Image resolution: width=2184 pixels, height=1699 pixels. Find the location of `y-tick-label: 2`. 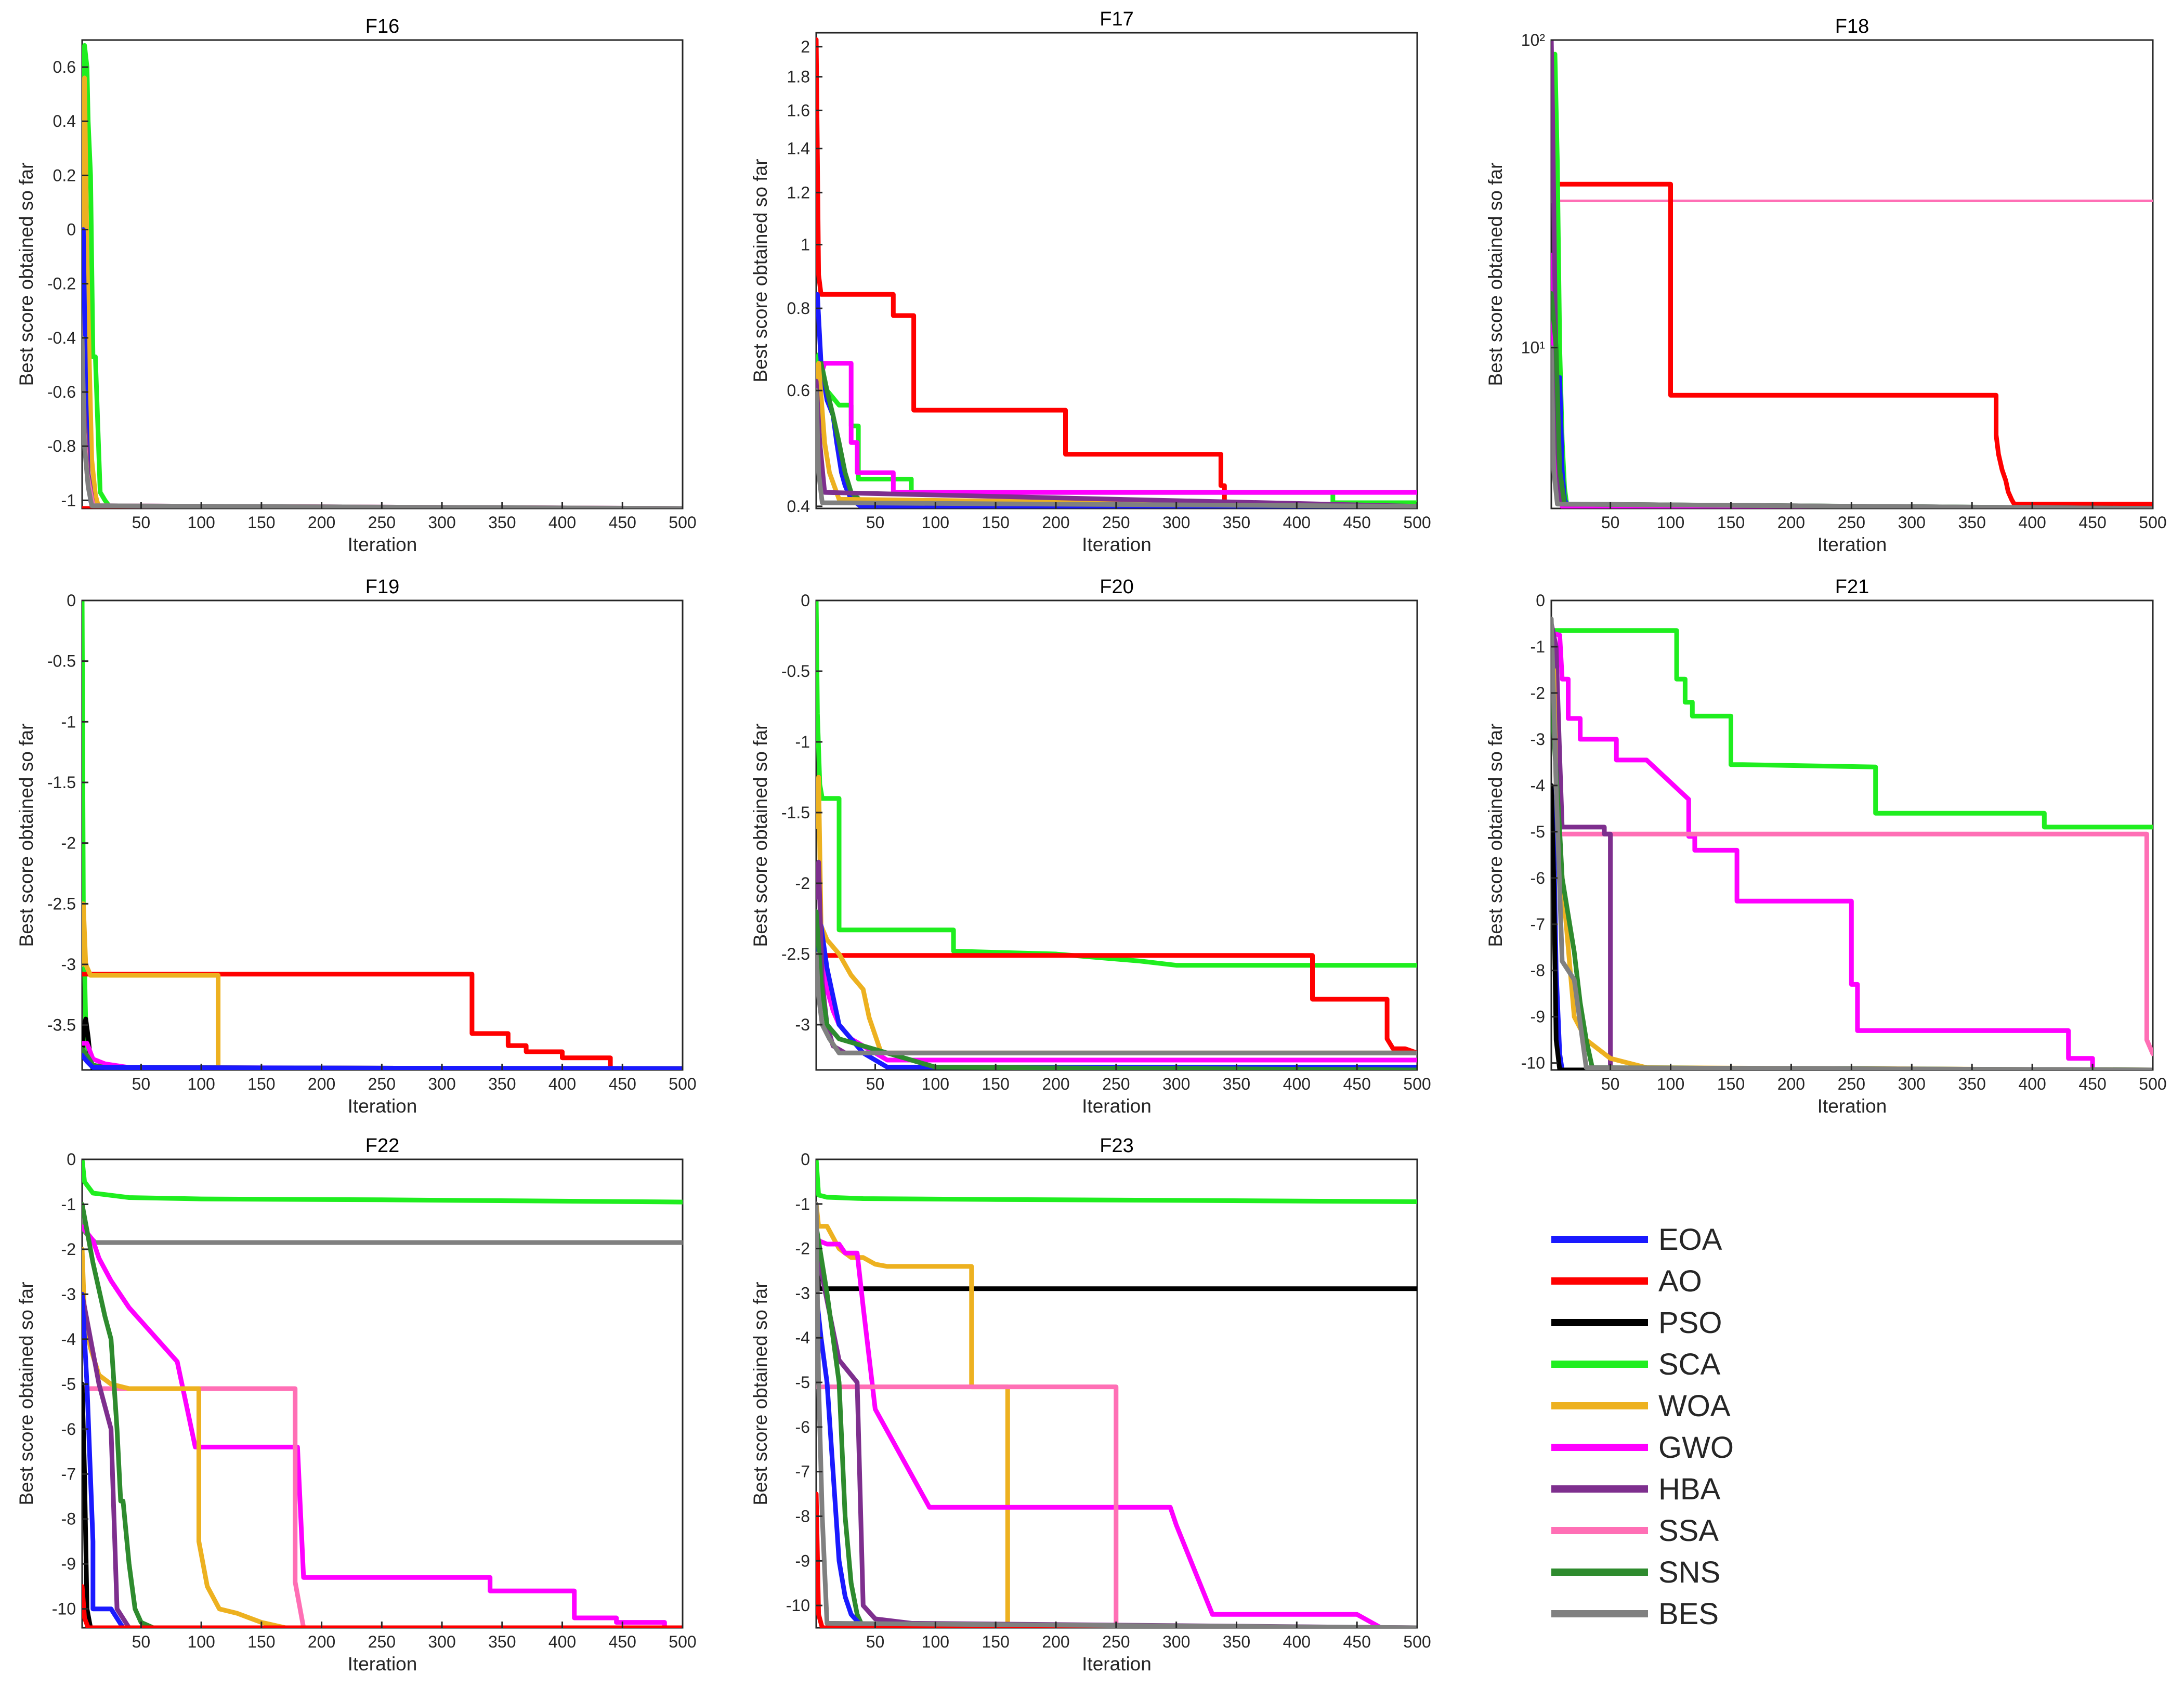

y-tick-label: 2 is located at coordinates (805, 46).